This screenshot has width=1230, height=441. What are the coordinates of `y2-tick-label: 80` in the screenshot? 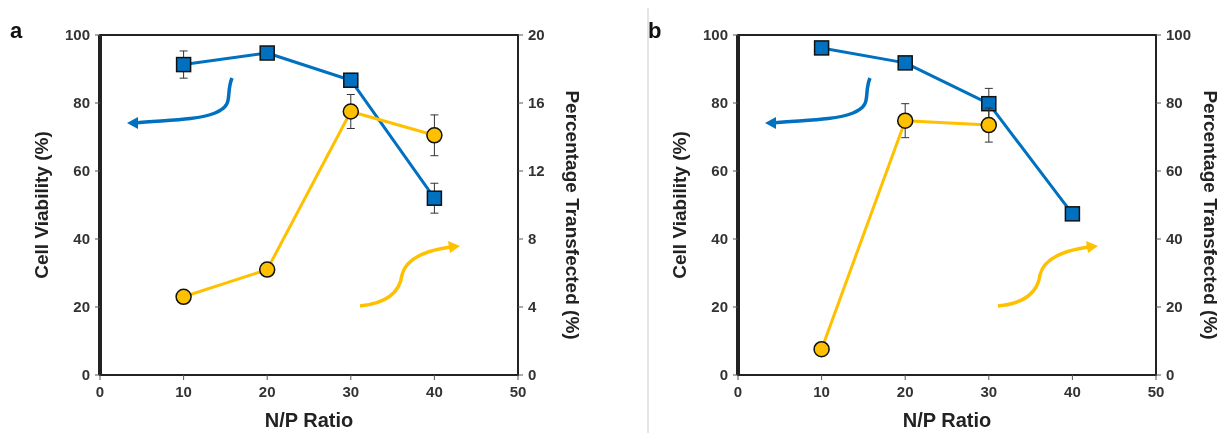 It's located at (1174, 102).